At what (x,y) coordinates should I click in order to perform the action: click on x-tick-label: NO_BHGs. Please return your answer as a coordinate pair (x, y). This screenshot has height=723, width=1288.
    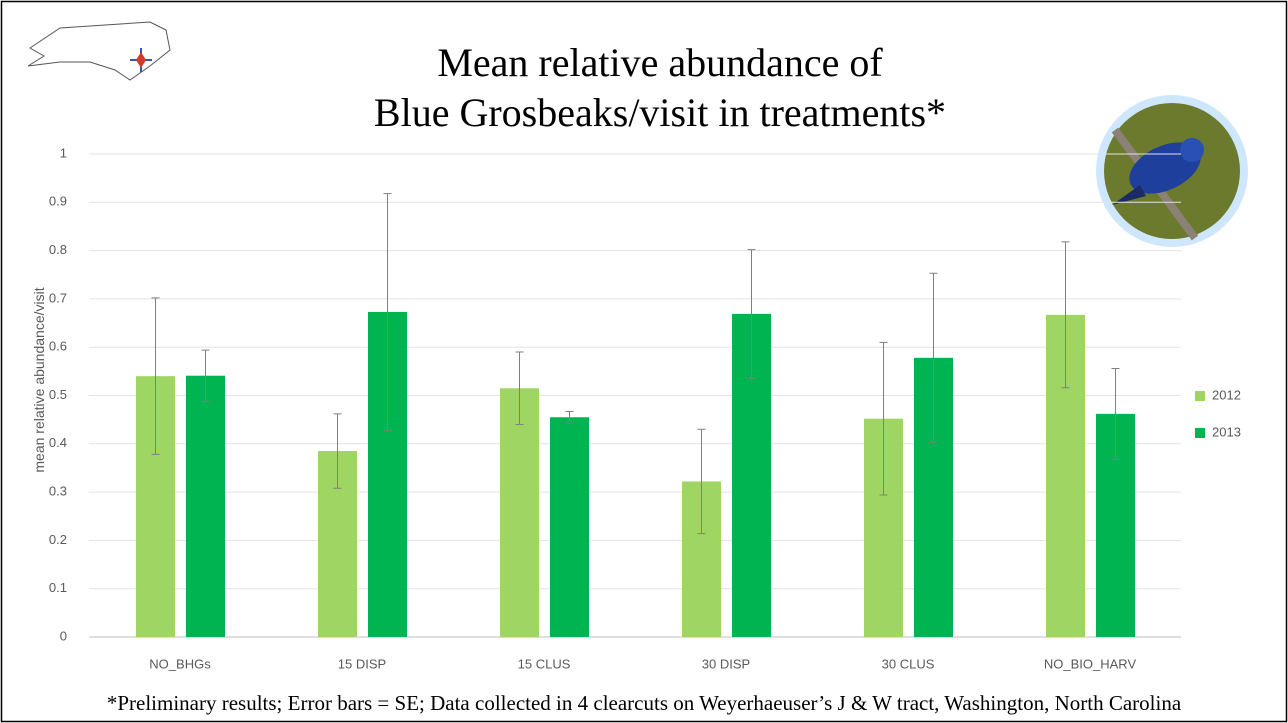
    Looking at the image, I should click on (180, 663).